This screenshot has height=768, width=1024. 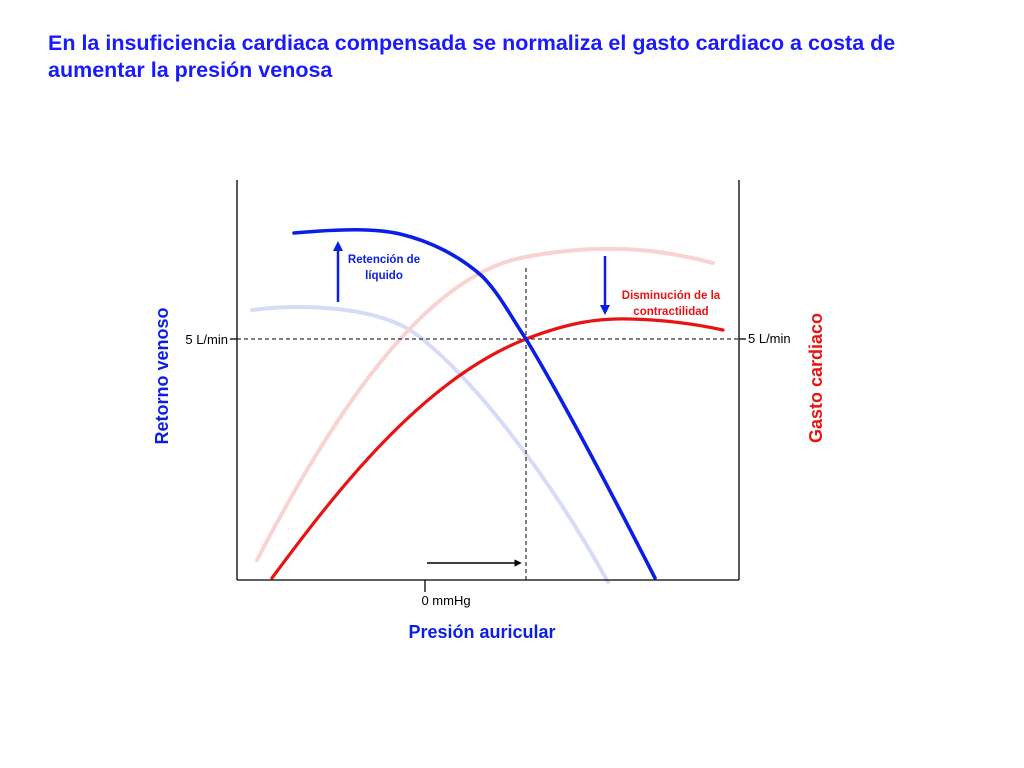 What do you see at coordinates (162, 375) in the screenshot?
I see `left-axis-label: Retorno venoso` at bounding box center [162, 375].